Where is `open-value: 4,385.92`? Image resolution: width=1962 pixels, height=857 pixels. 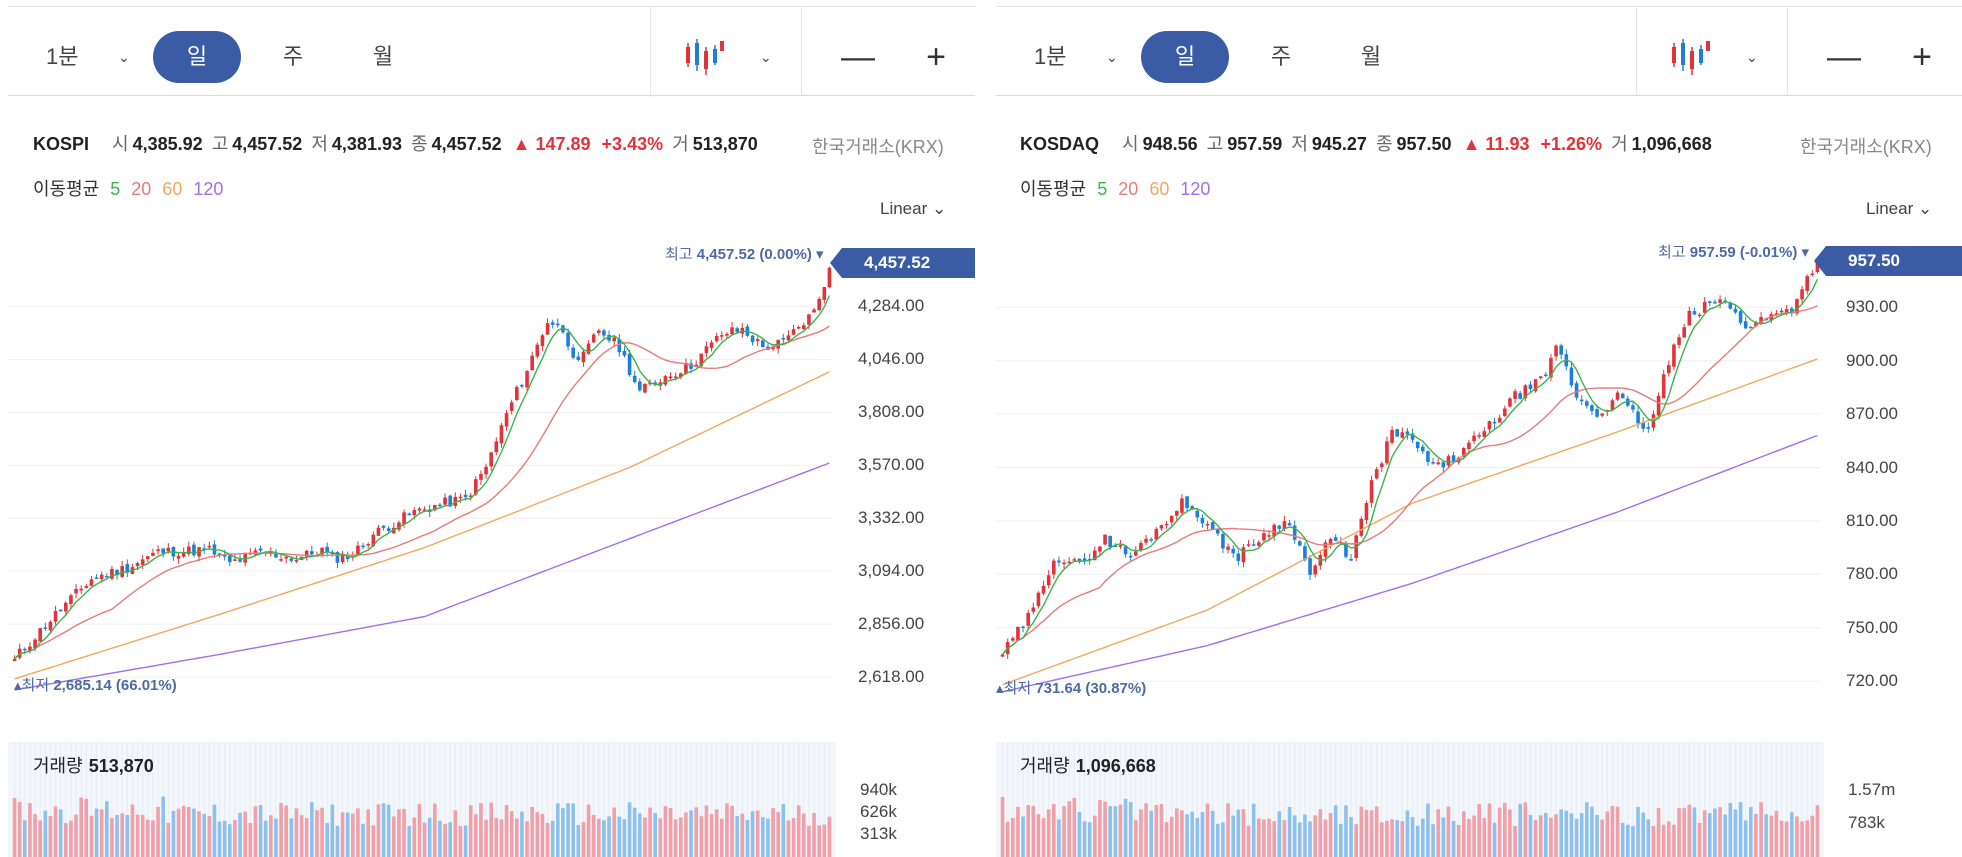
open-value: 4,385.92 is located at coordinates (167, 144).